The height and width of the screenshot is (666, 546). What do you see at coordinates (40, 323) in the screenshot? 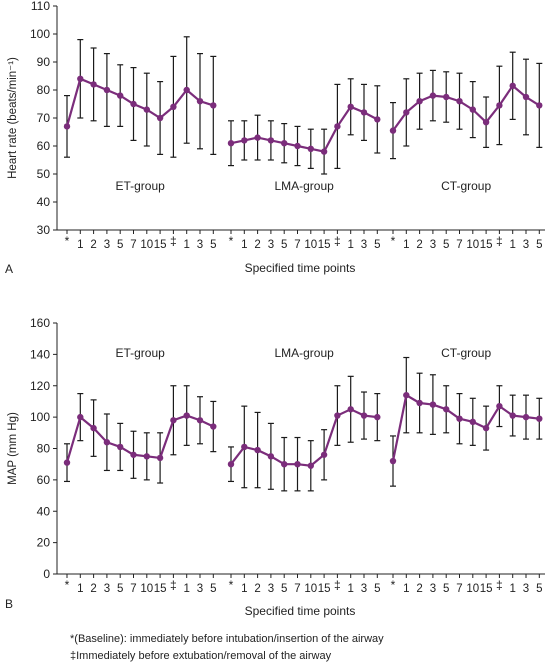
I see `y-tick-label: 160` at bounding box center [40, 323].